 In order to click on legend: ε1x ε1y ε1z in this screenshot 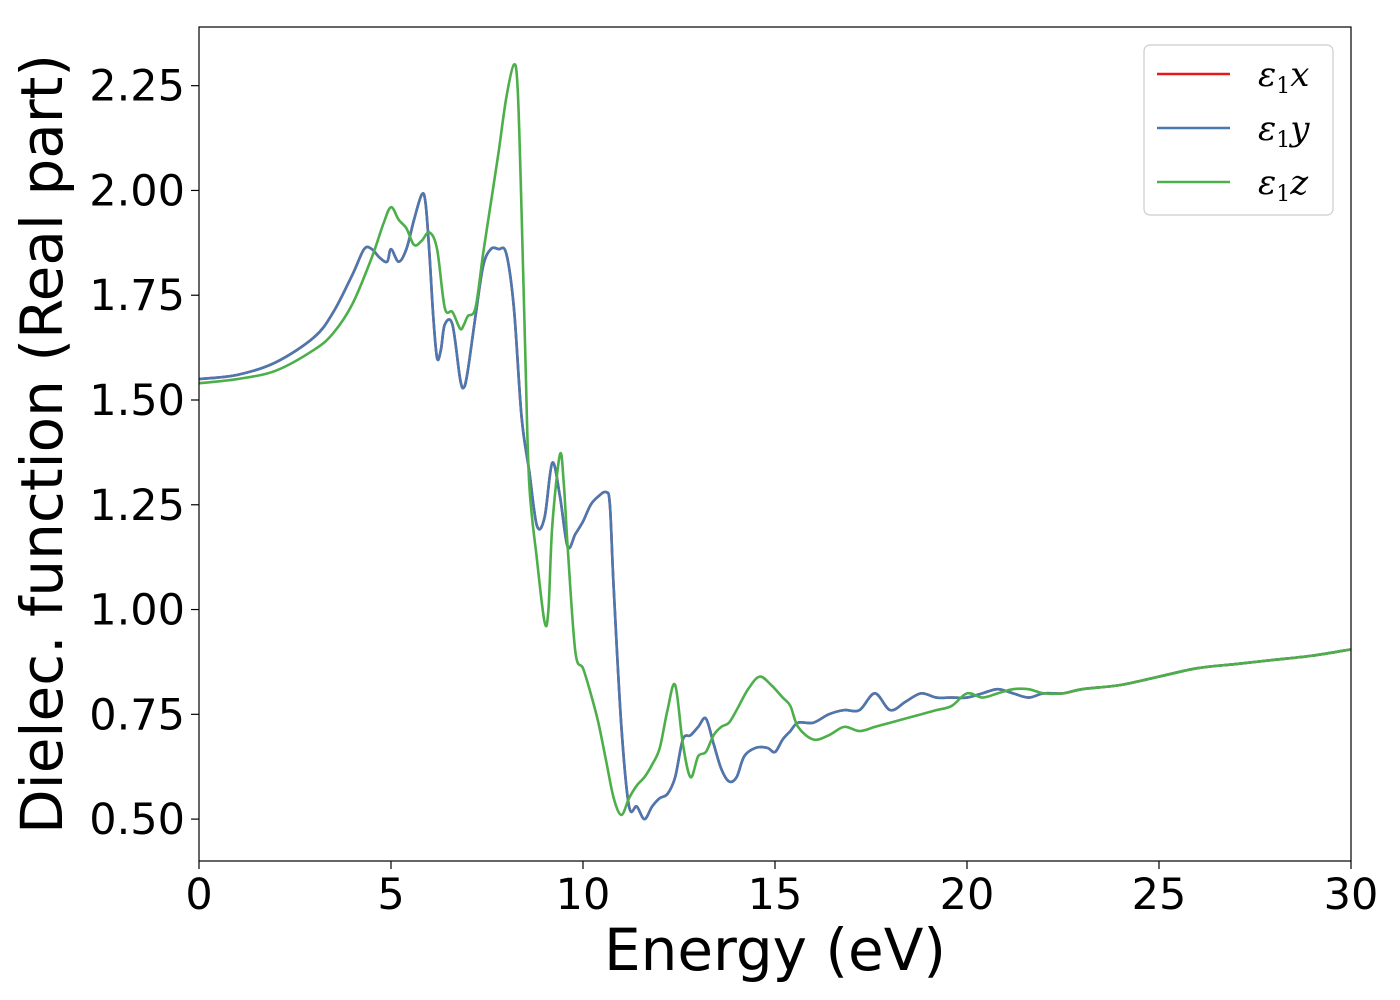, I will do `click(1238, 130)`.